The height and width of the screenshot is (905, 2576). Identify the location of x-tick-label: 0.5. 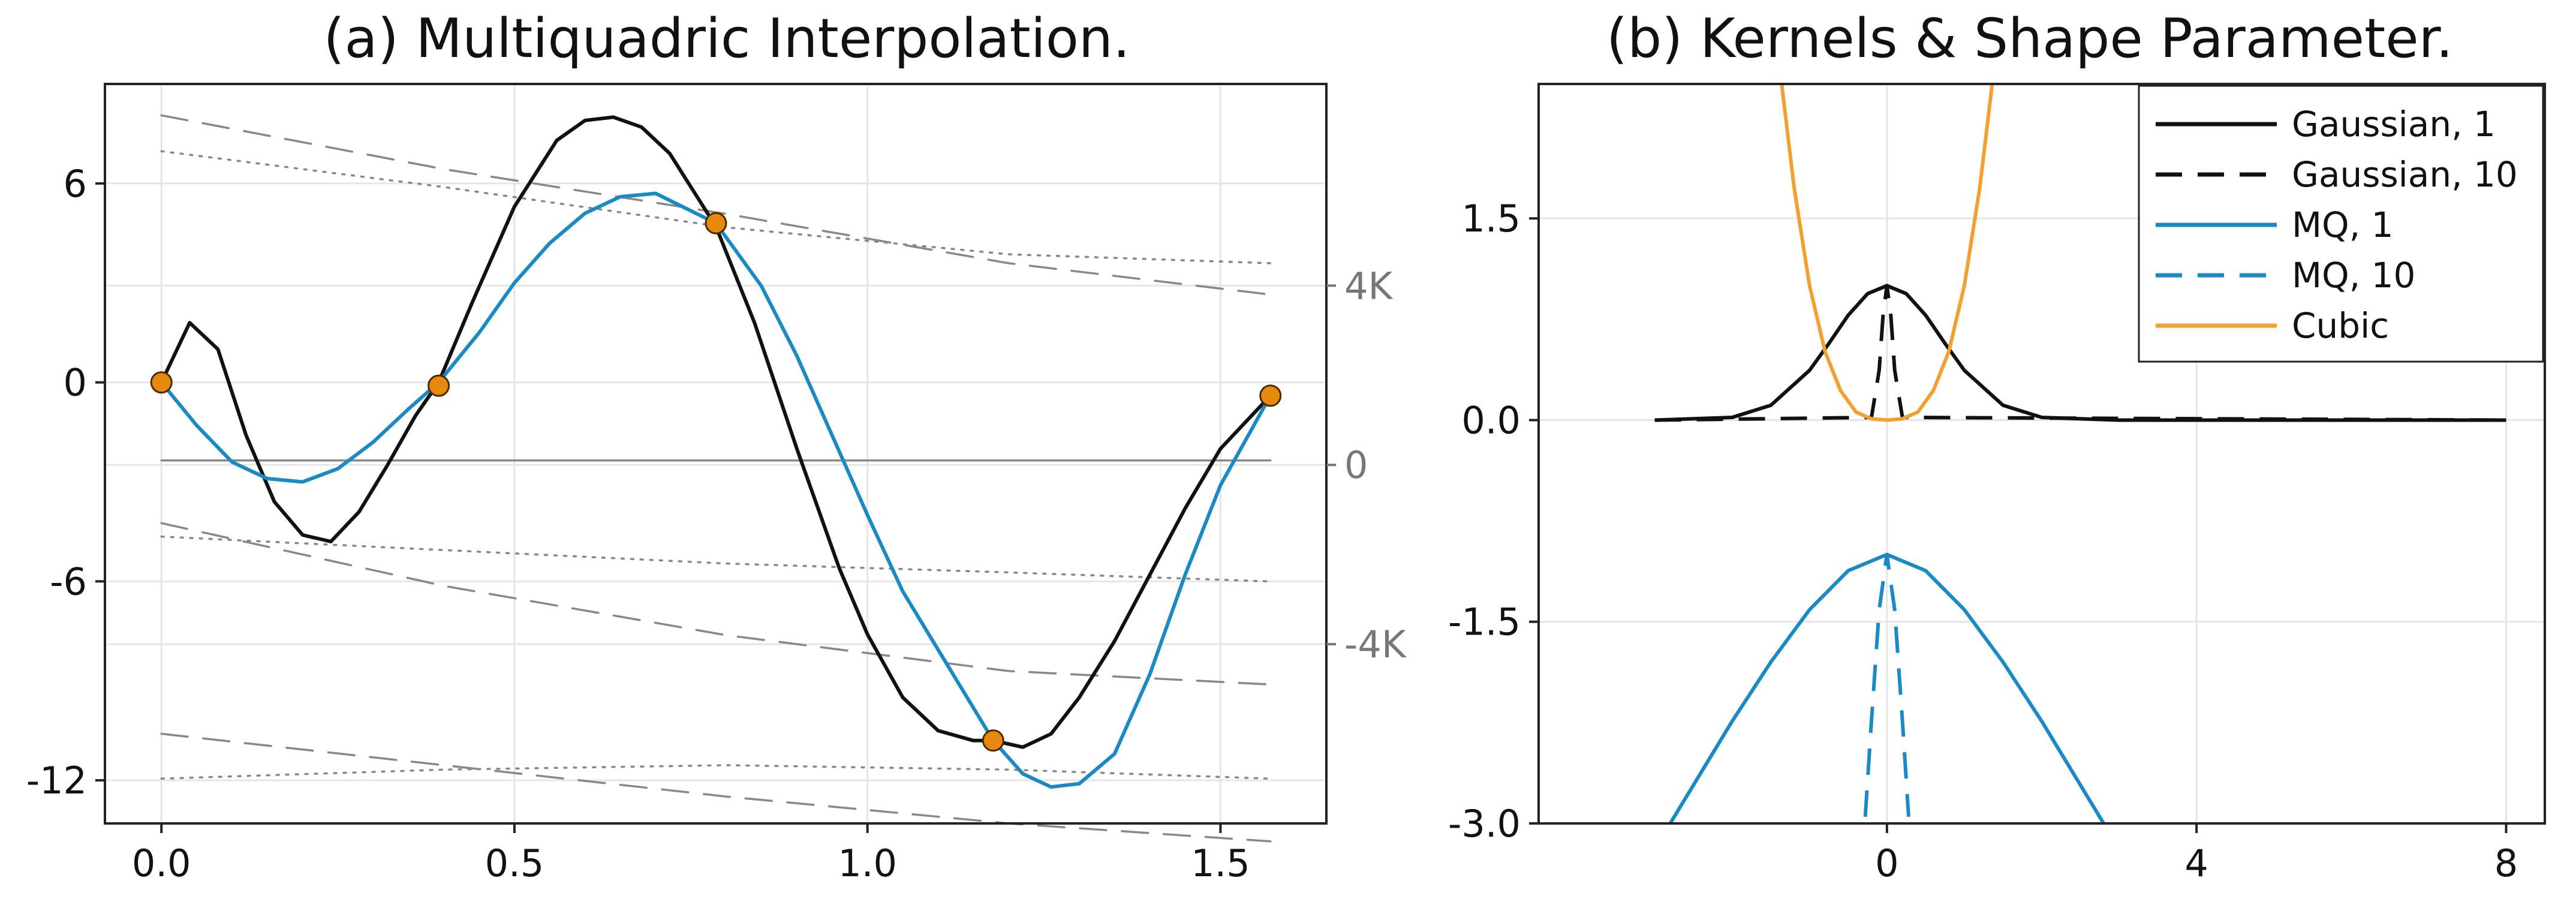
(514, 863).